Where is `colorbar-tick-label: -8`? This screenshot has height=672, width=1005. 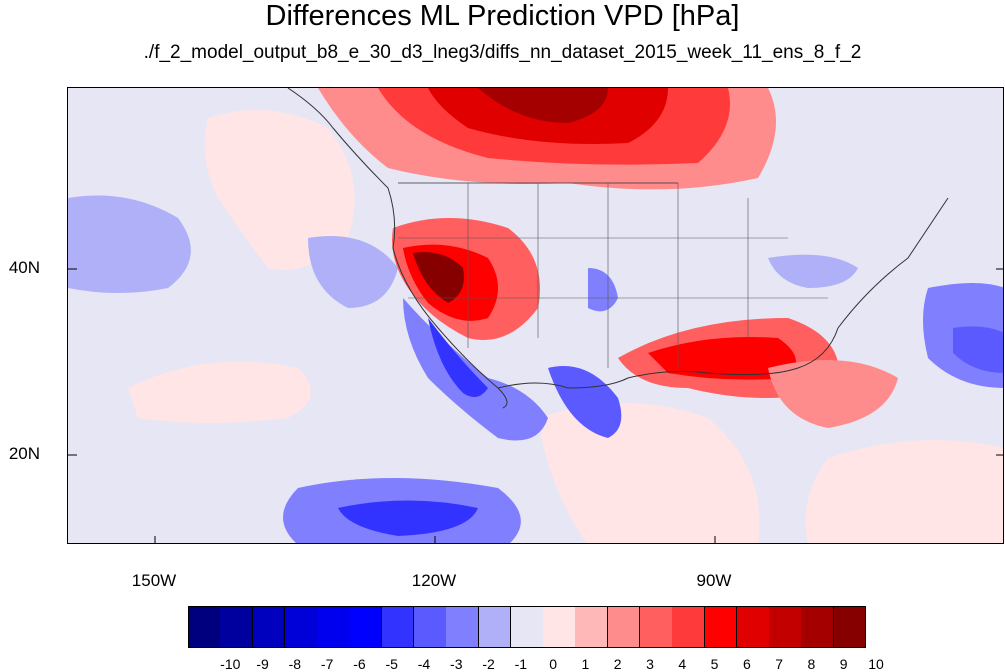 colorbar-tick-label: -8 is located at coordinates (295, 664).